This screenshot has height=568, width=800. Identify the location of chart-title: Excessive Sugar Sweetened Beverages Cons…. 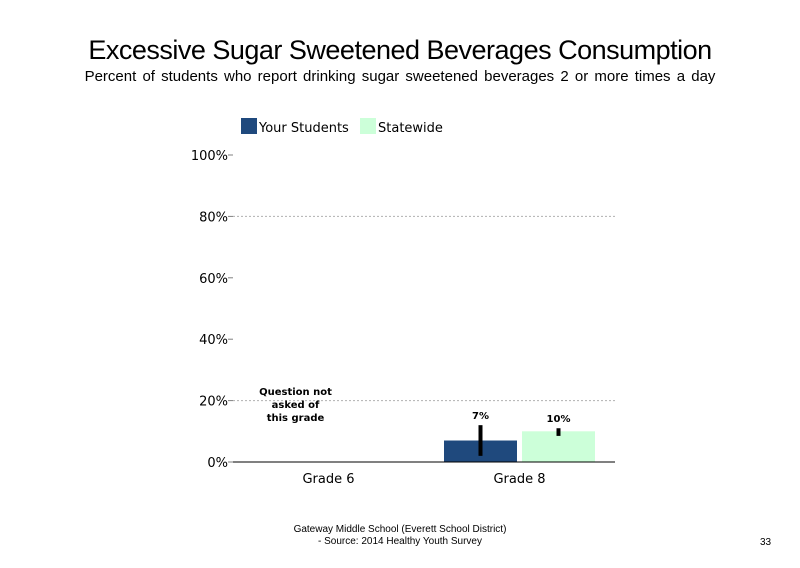
(400, 50).